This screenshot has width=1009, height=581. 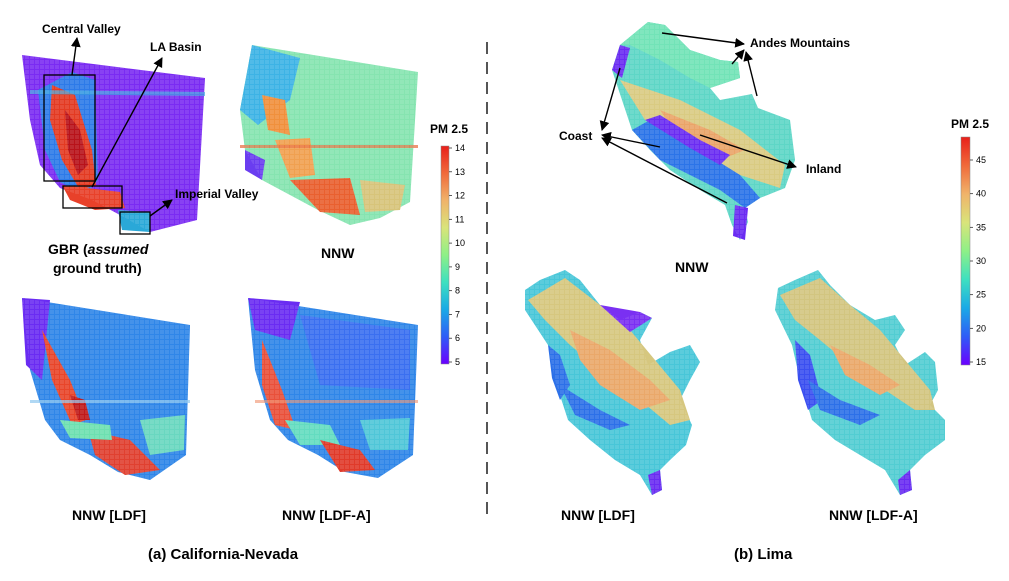 I want to click on colorbar-california-tick-label: 14, so click(x=460, y=148).